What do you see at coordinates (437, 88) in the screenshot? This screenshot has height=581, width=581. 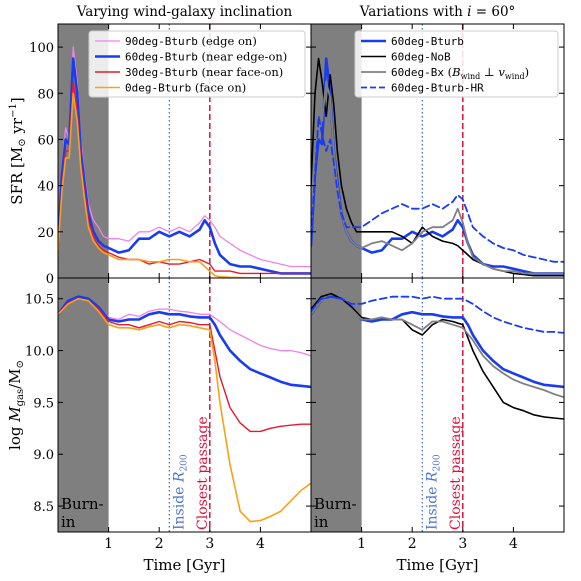 I see `legend-entry: 60deg-Bturb-HR` at bounding box center [437, 88].